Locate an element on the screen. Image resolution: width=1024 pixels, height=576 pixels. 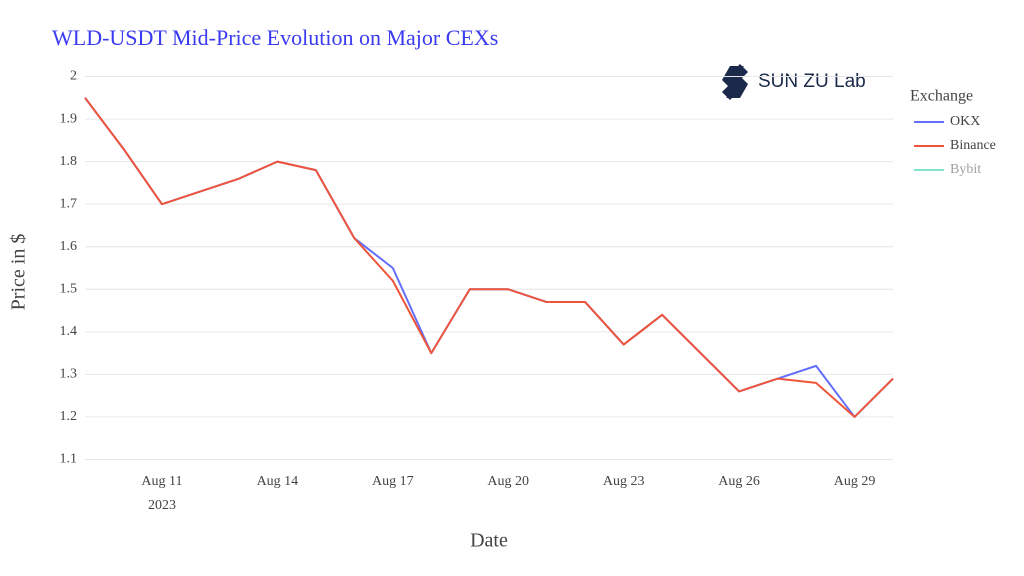
x-axis-title: Date is located at coordinates (489, 541).